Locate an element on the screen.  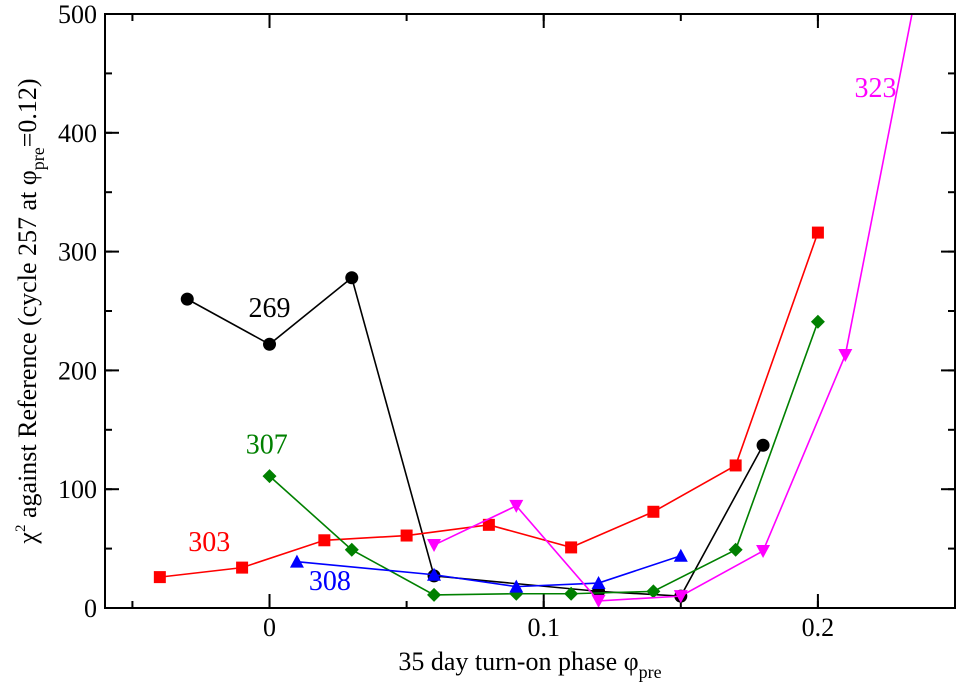
x-axis-label: 35 day turn-on phase φpre is located at coordinates (529, 664).